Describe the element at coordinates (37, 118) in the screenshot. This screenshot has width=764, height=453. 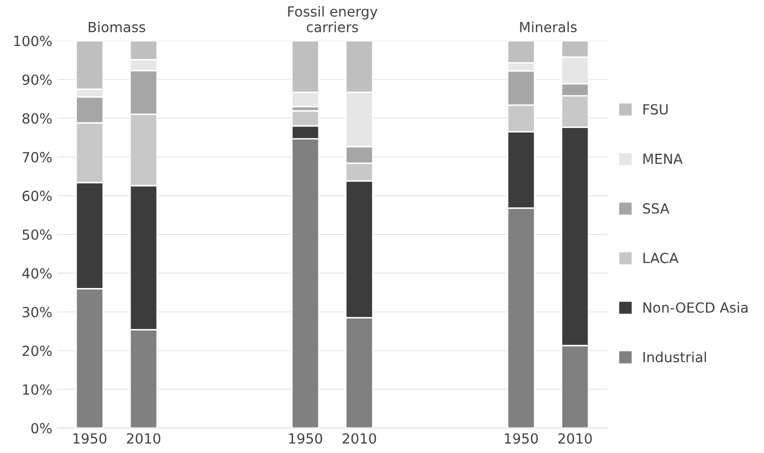
I see `y-tick-label: 80%` at that location.